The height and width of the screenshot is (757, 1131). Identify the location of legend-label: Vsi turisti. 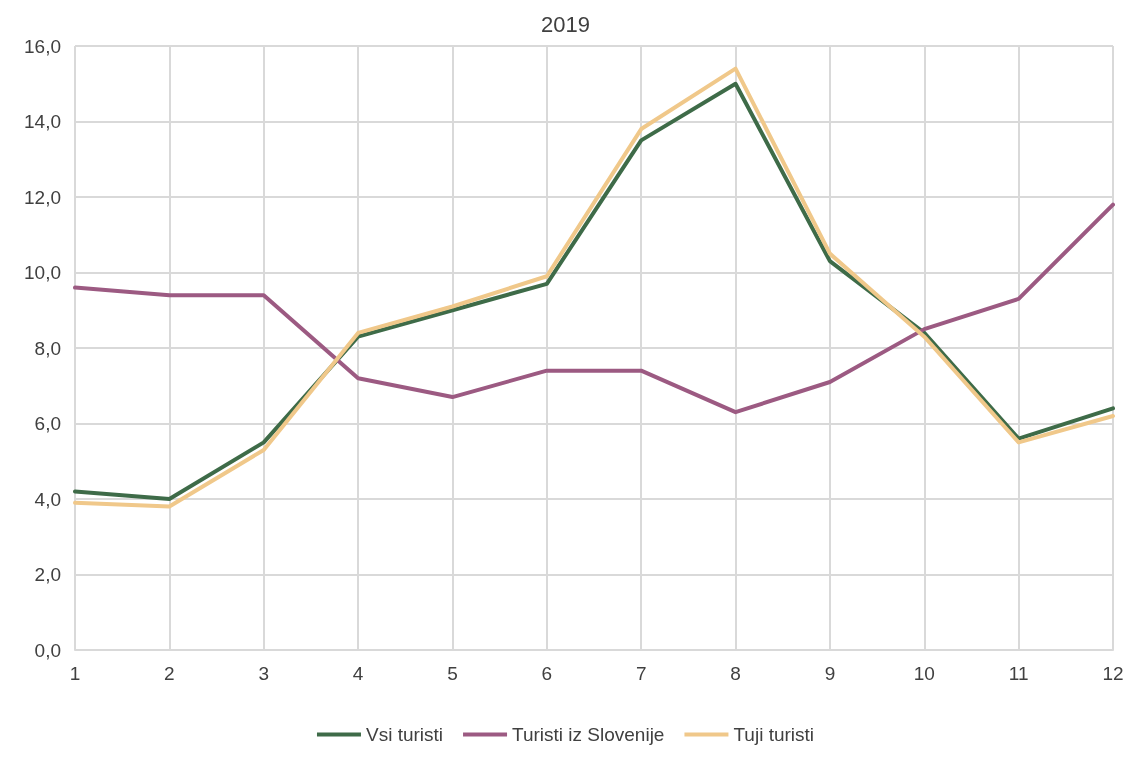
(404, 734).